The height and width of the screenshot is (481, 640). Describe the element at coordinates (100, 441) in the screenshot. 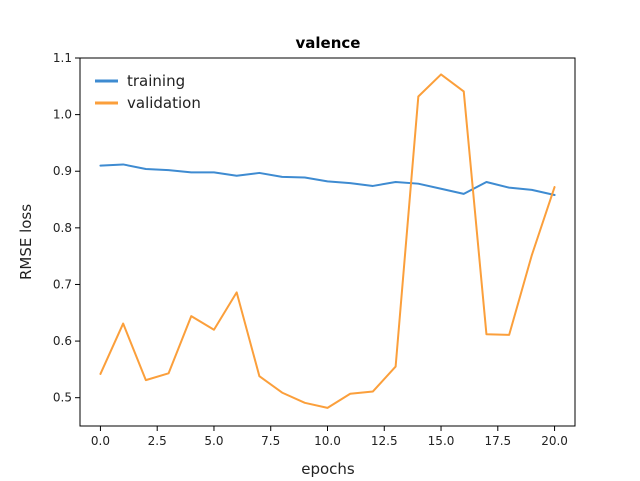

I see `x-tick-label: 0.0` at that location.